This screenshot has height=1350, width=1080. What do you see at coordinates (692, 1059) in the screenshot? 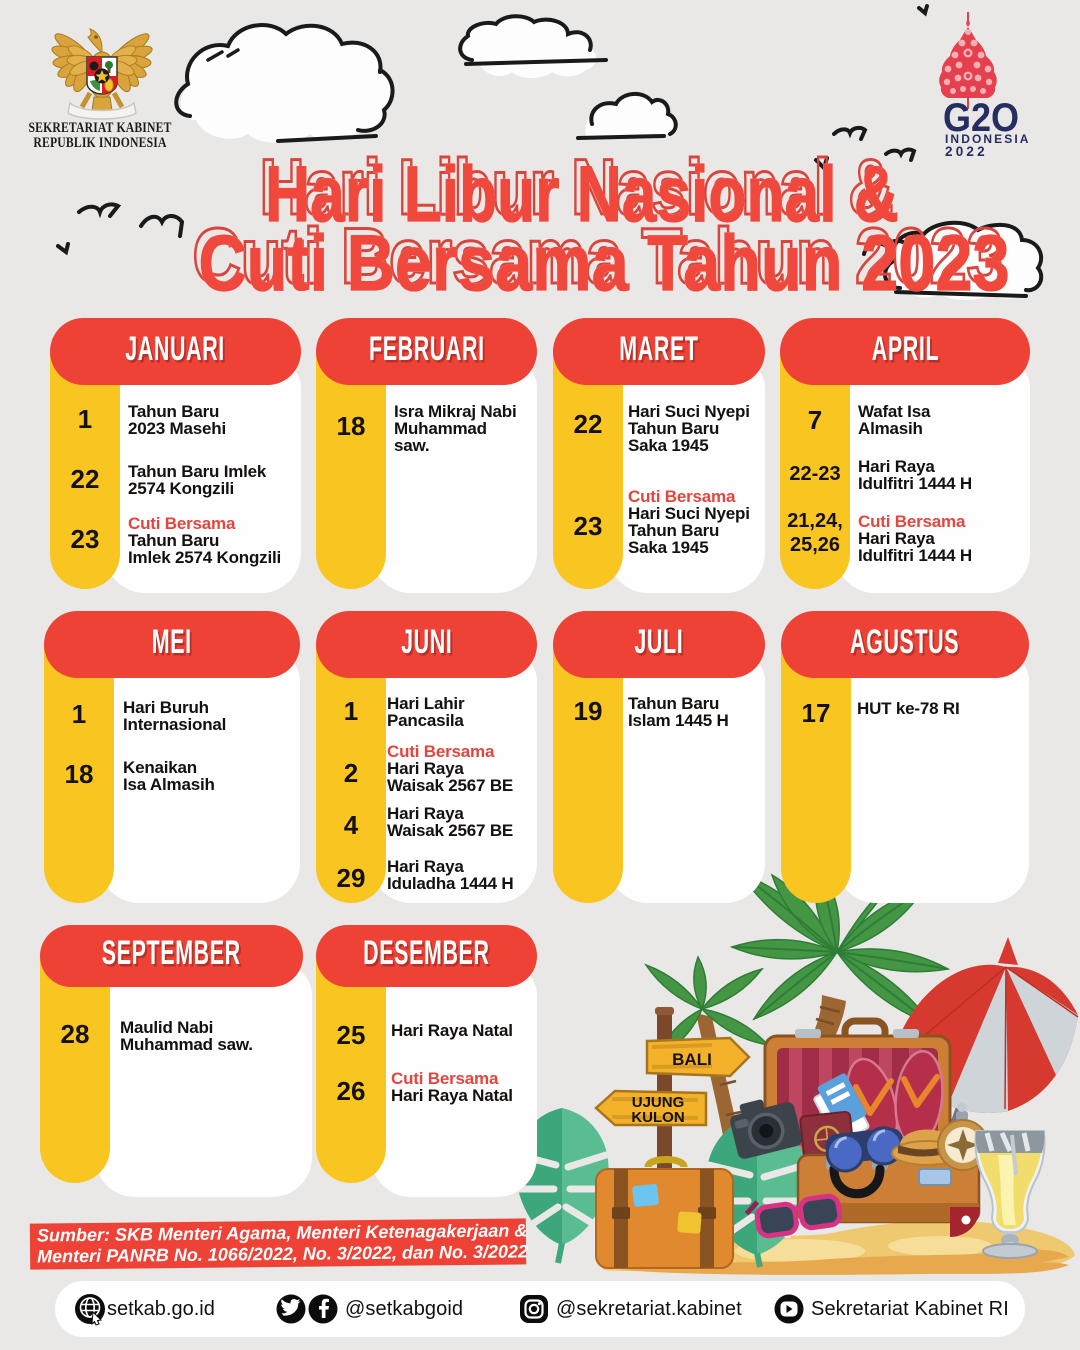
I see `svg-text: BALI` at bounding box center [692, 1059].